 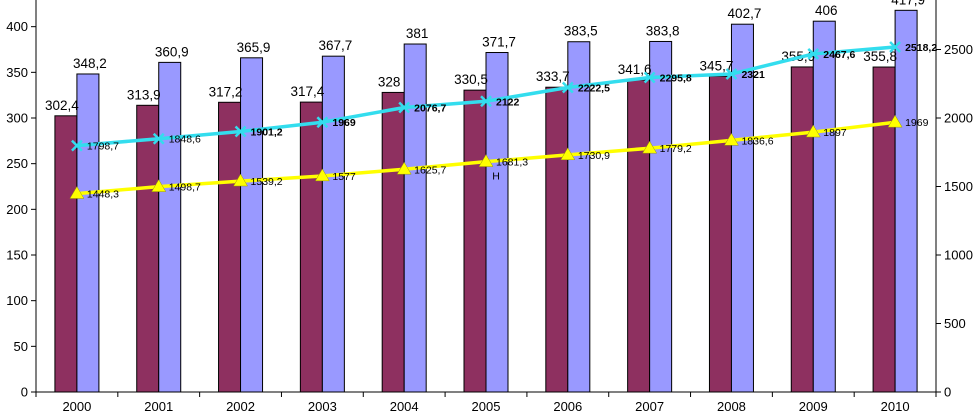 What do you see at coordinates (185, 140) in the screenshot?
I see `cyan-line-value-label: 1848,6` at bounding box center [185, 140].